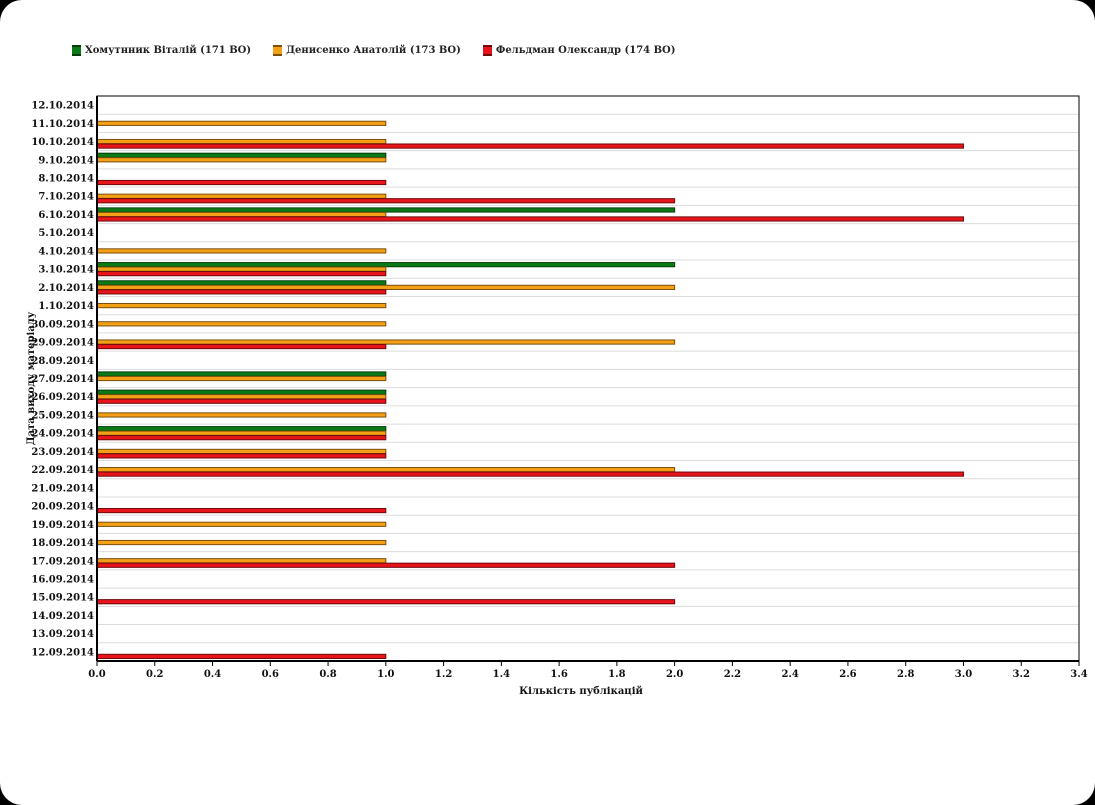  Describe the element at coordinates (212, 674) in the screenshot. I see `x-tick-label: 0.4` at that location.